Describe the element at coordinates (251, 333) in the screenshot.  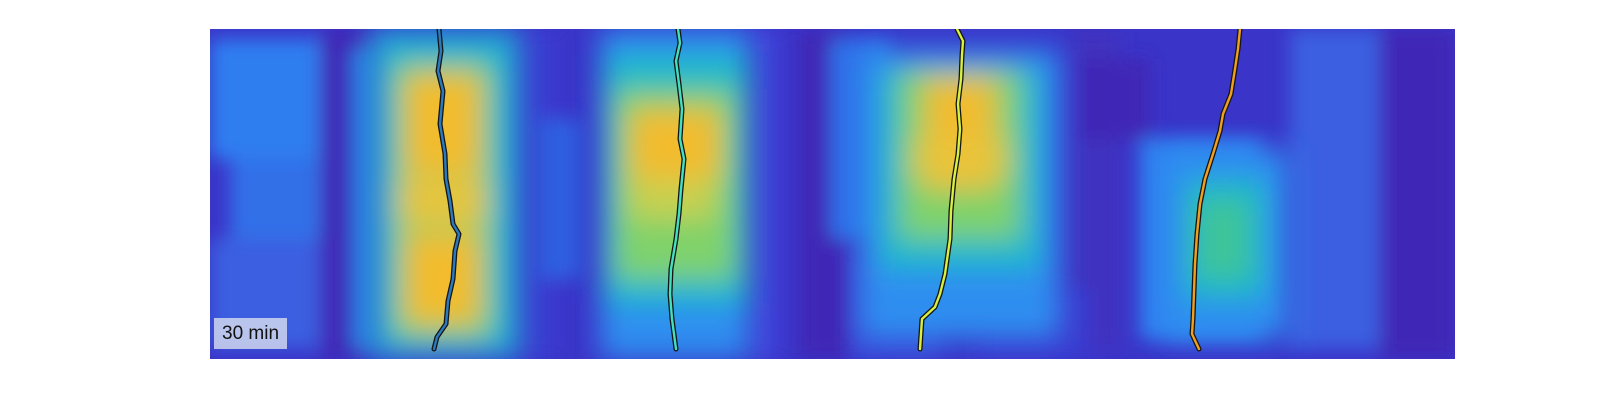
I see `time-label: 30 min` at that location.